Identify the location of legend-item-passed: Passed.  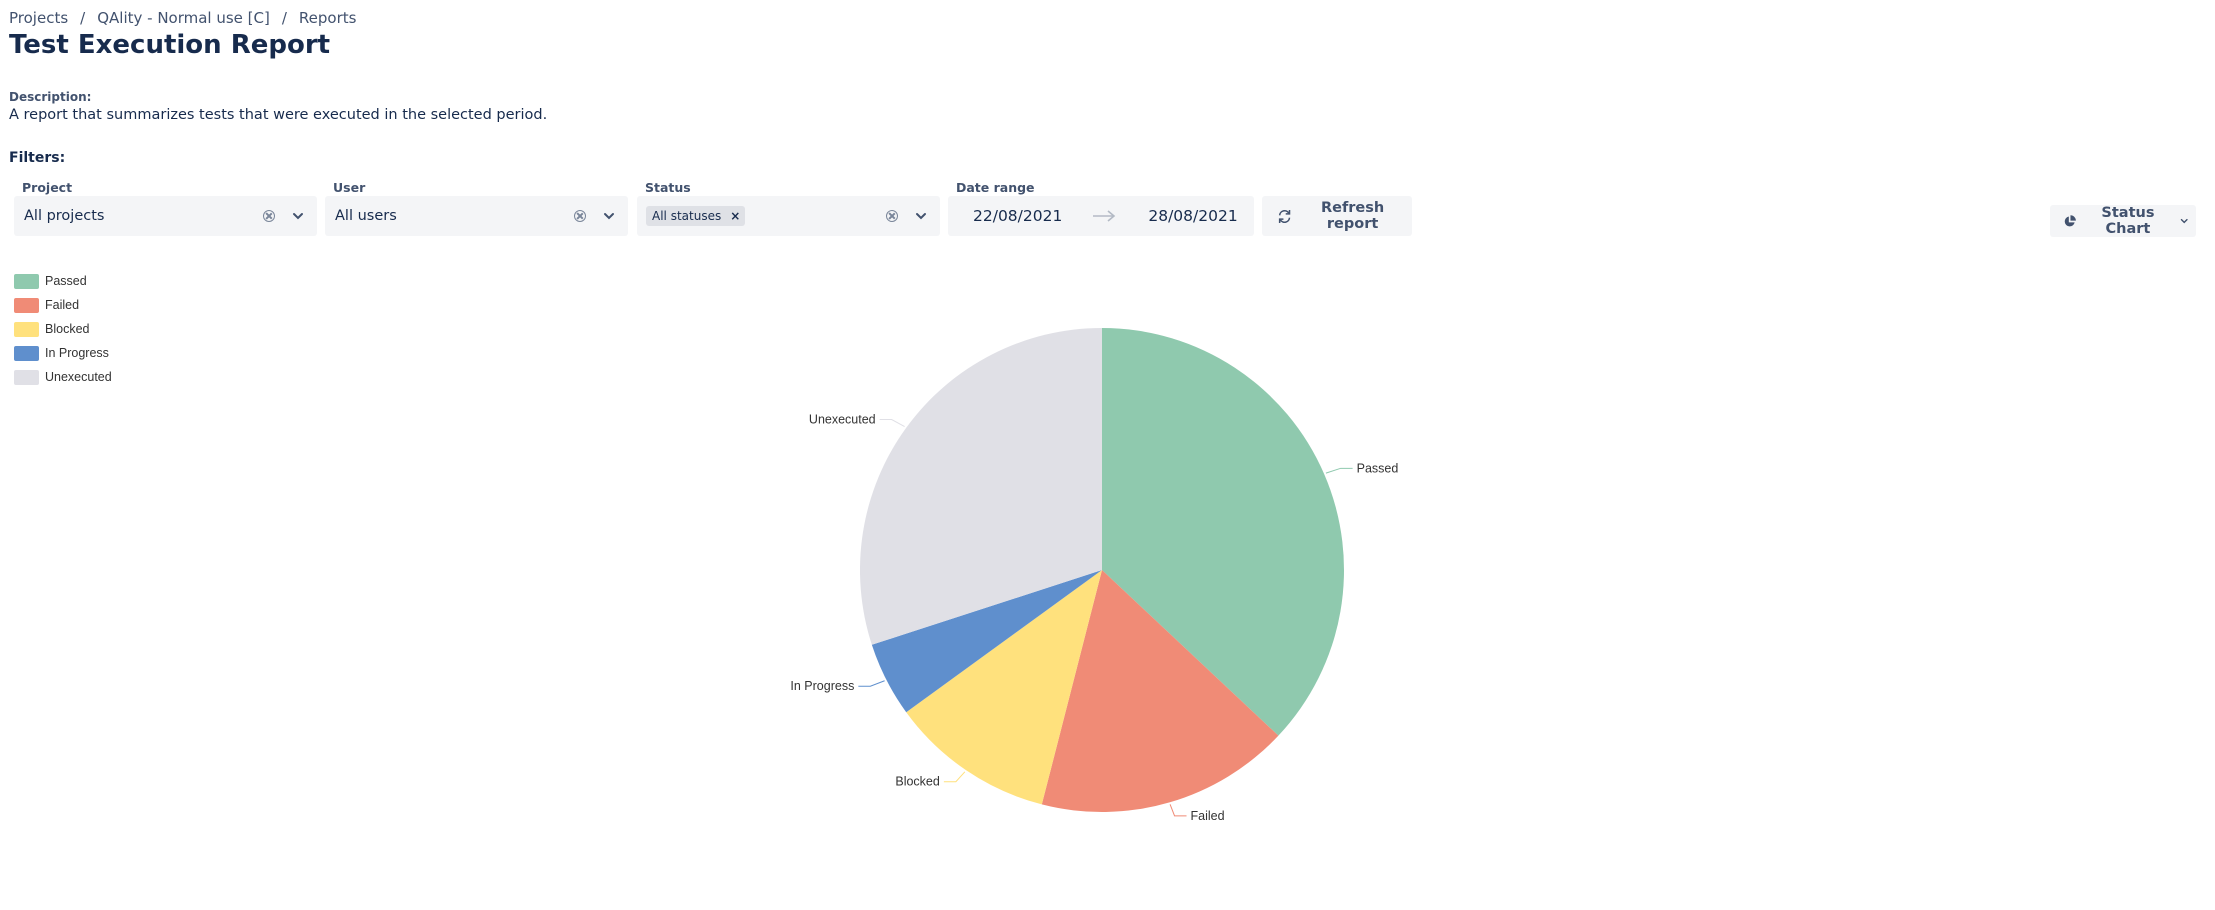
(63, 281).